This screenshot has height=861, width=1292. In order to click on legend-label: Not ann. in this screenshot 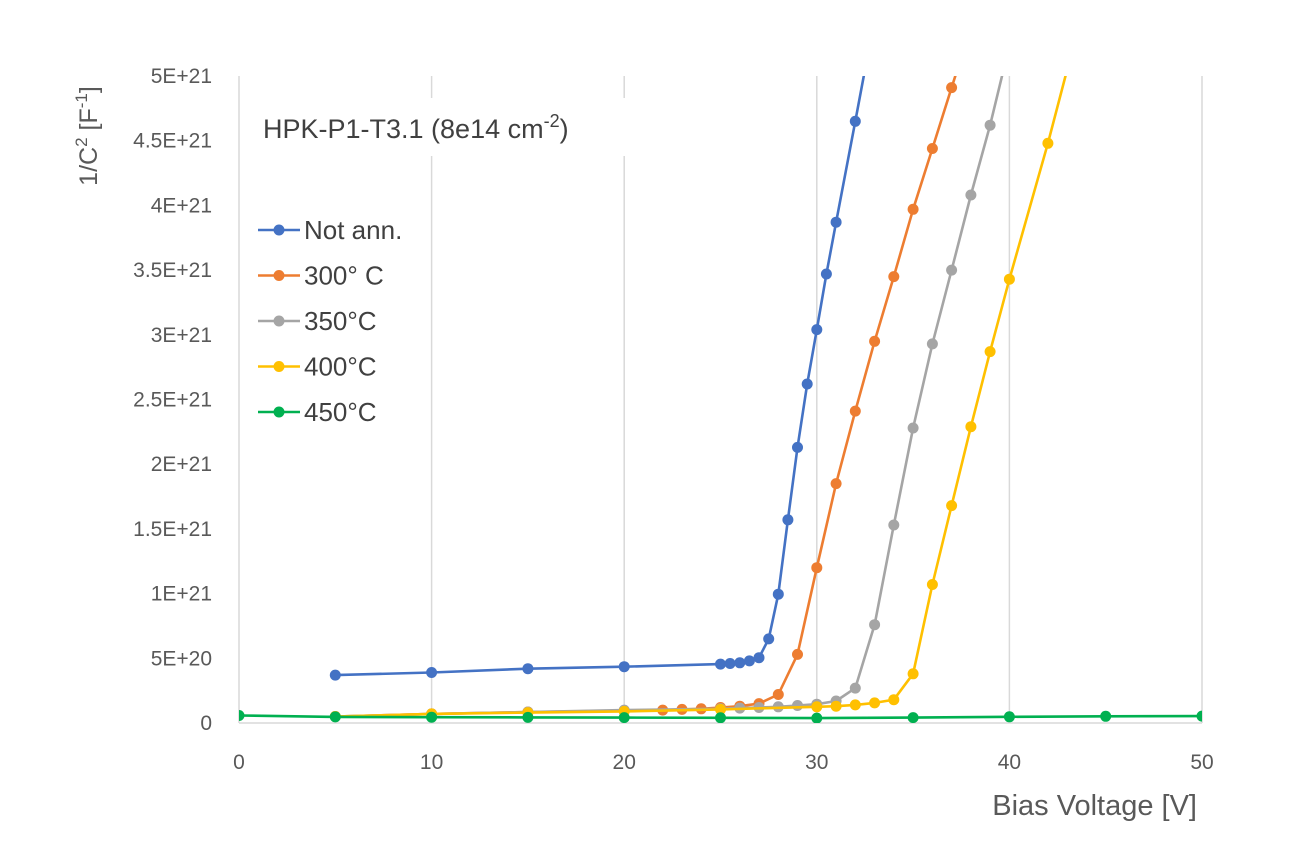, I will do `click(353, 230)`.